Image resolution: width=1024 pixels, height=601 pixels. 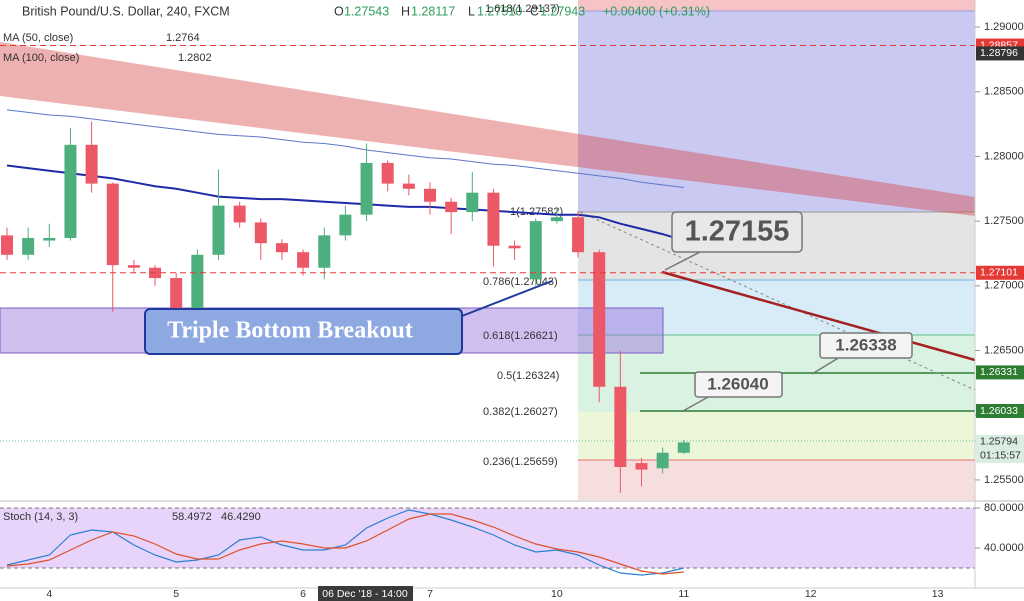 I want to click on x-tick-label: 5, so click(x=176, y=594).